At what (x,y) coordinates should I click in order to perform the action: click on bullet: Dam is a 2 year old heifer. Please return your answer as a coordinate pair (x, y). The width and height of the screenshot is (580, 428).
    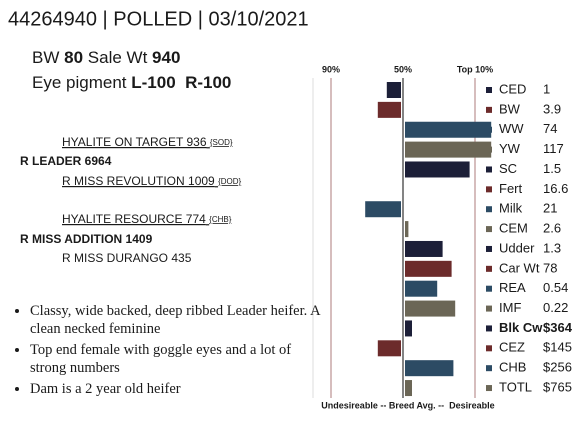
    Looking at the image, I should click on (175, 389).